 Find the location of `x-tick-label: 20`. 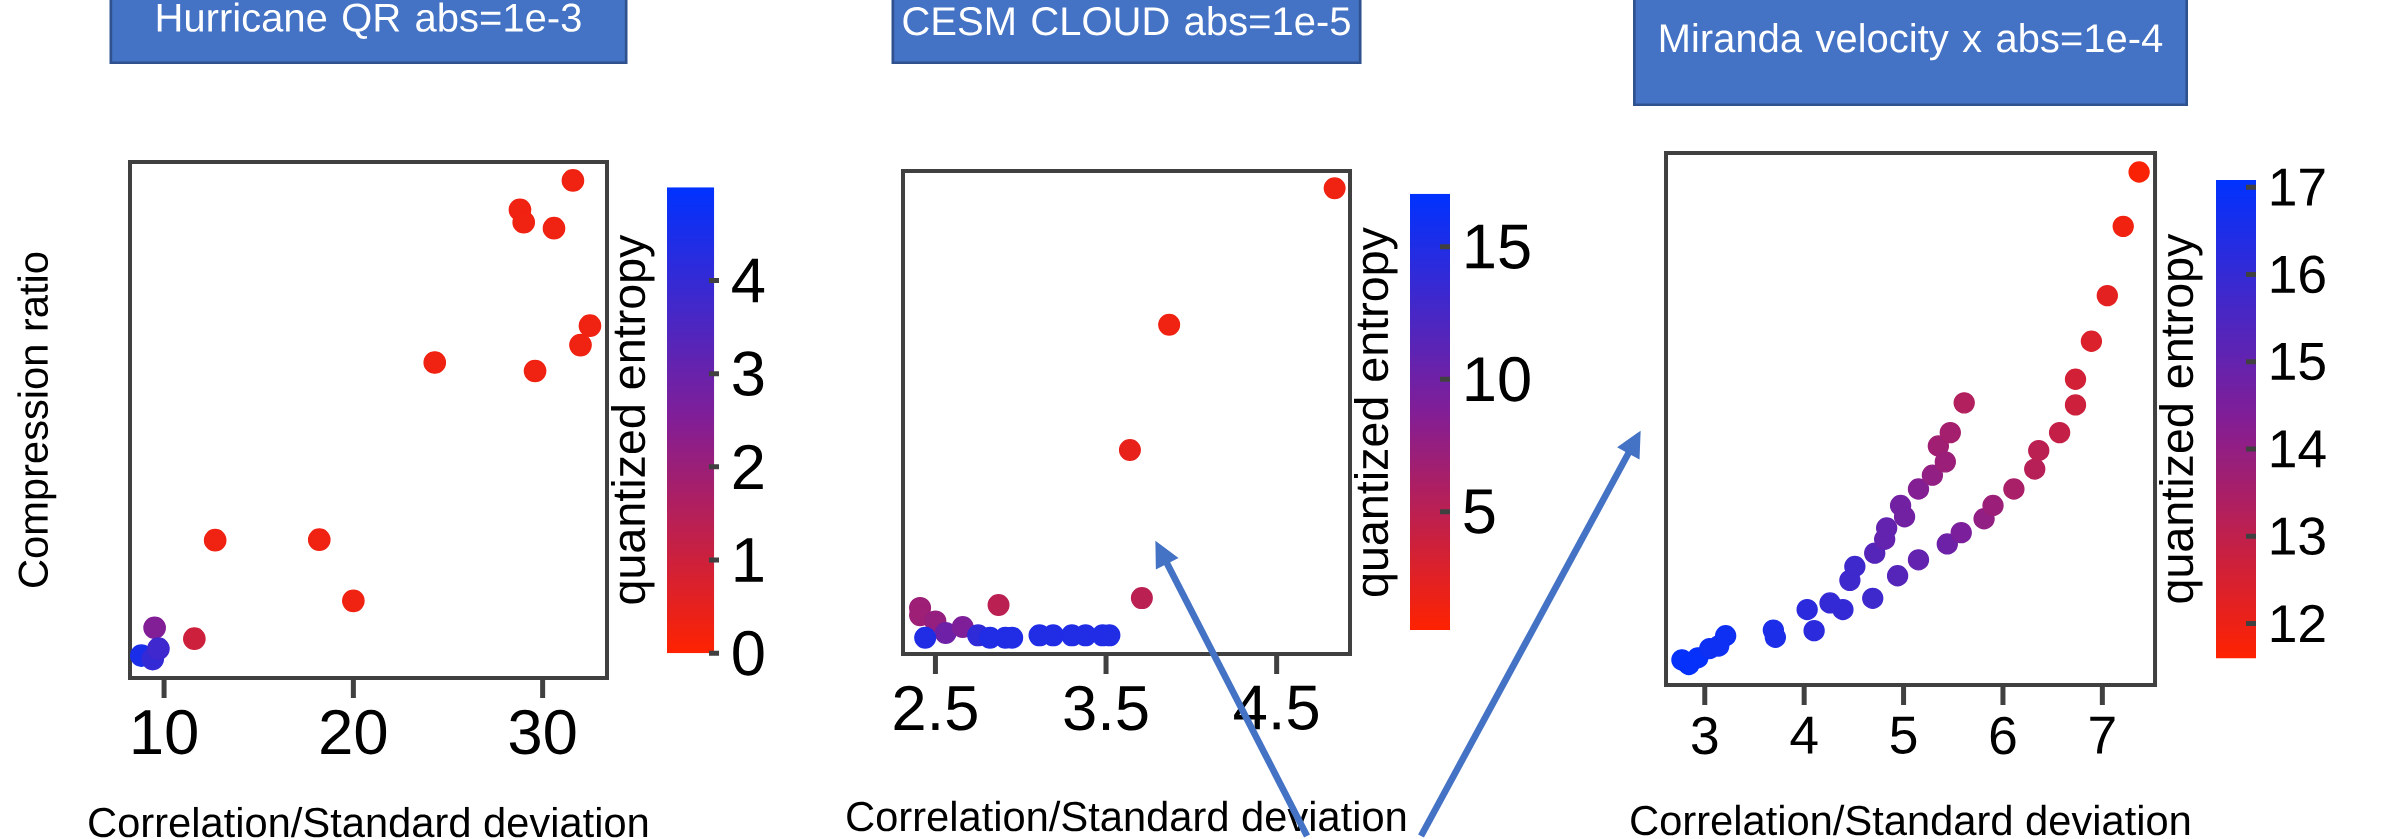

x-tick-label: 20 is located at coordinates (354, 732).